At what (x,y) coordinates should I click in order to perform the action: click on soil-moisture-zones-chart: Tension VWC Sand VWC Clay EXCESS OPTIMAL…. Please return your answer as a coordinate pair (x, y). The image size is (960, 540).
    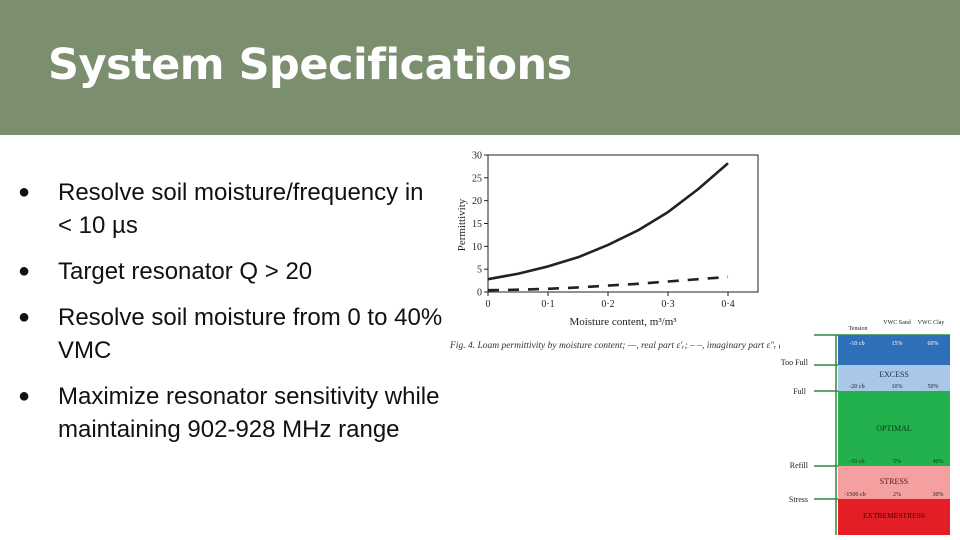
    Looking at the image, I should click on (865, 427).